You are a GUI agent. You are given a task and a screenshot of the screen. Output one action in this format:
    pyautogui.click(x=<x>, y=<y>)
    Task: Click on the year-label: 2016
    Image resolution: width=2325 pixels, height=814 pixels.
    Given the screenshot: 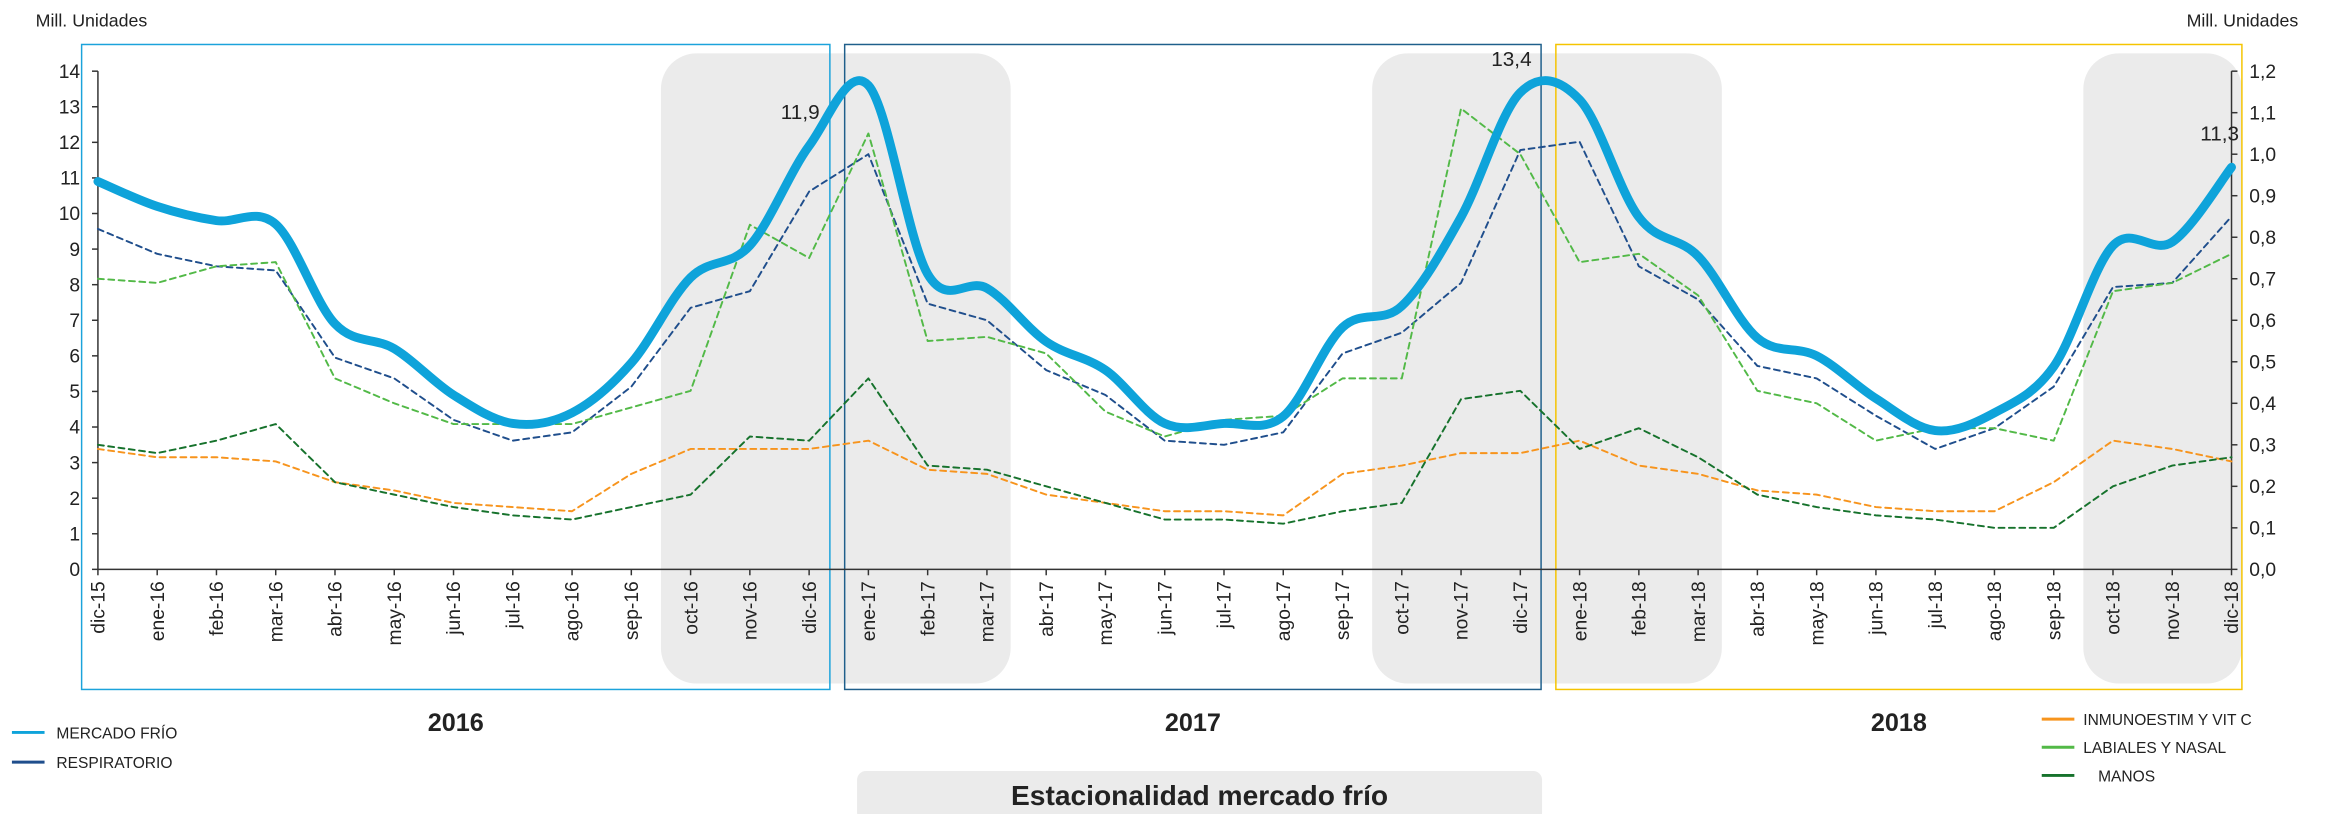 What is the action you would take?
    pyautogui.click(x=456, y=723)
    